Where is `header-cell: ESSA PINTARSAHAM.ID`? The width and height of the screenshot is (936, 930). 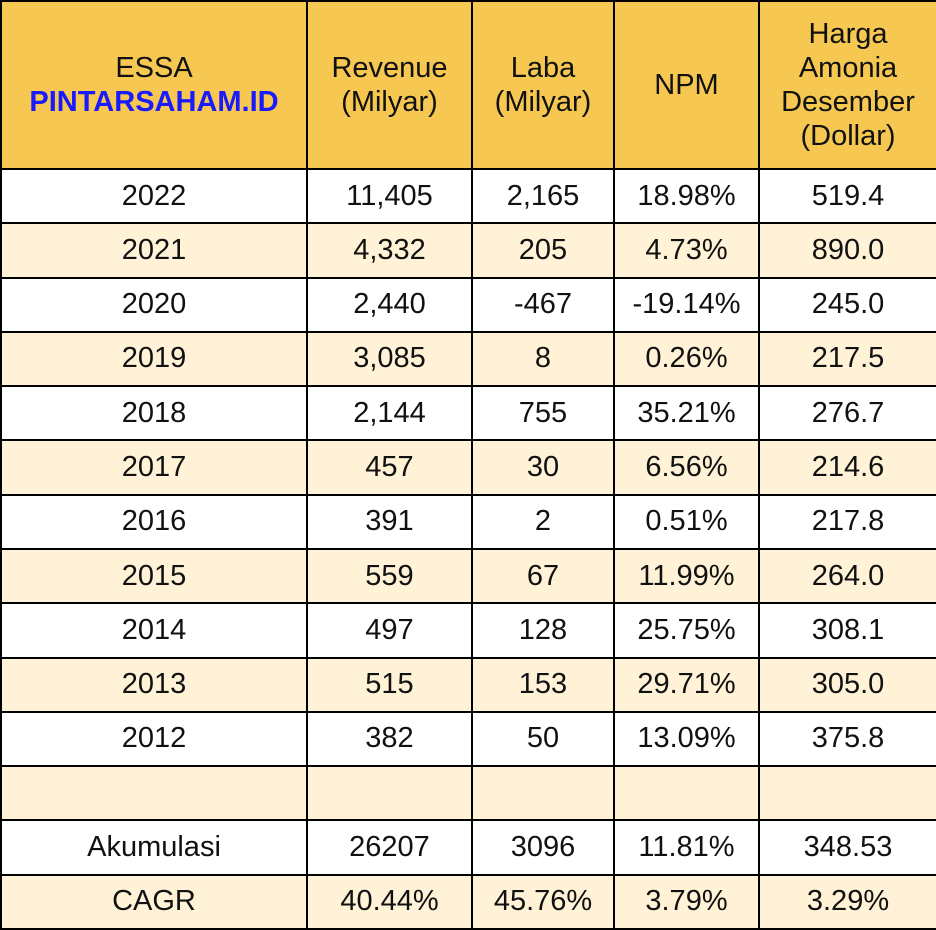 header-cell: ESSA PINTARSAHAM.ID is located at coordinates (154, 85).